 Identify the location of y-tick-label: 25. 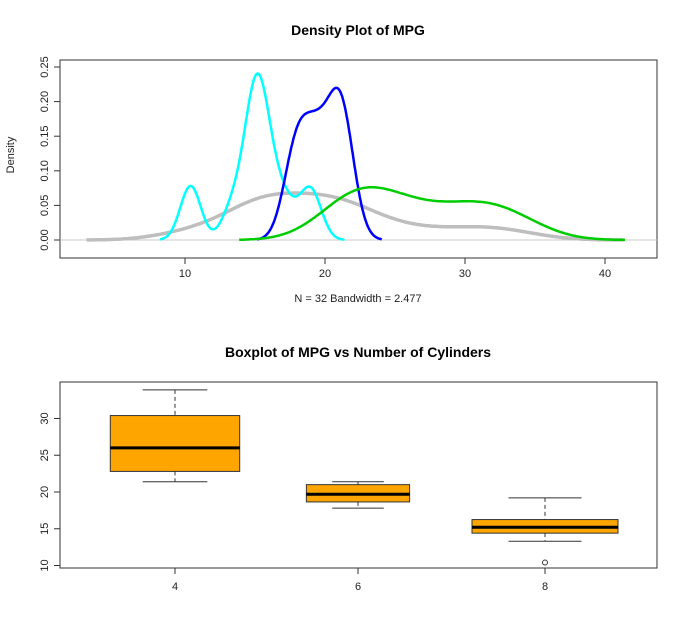
(45, 455).